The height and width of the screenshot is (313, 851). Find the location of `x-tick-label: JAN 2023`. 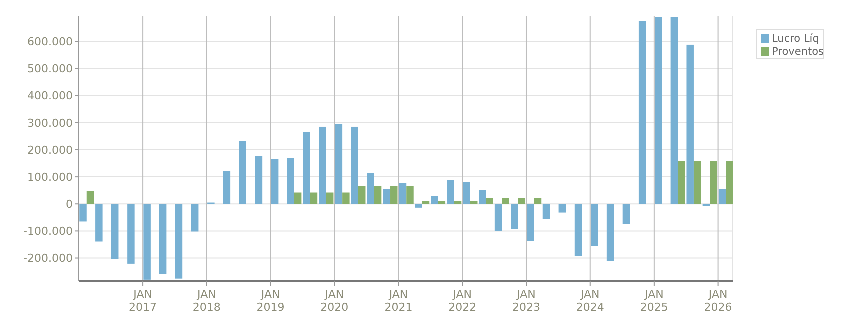

x-tick-label: JAN 2023 is located at coordinates (526, 300).